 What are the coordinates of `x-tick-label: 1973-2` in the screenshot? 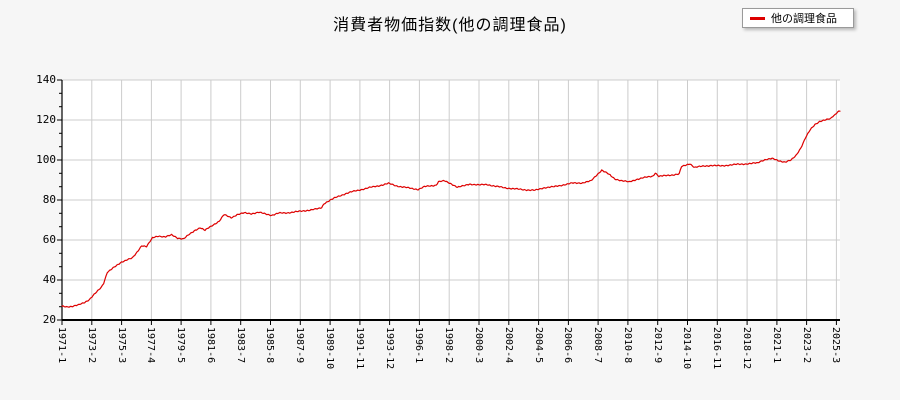 It's located at (91, 345).